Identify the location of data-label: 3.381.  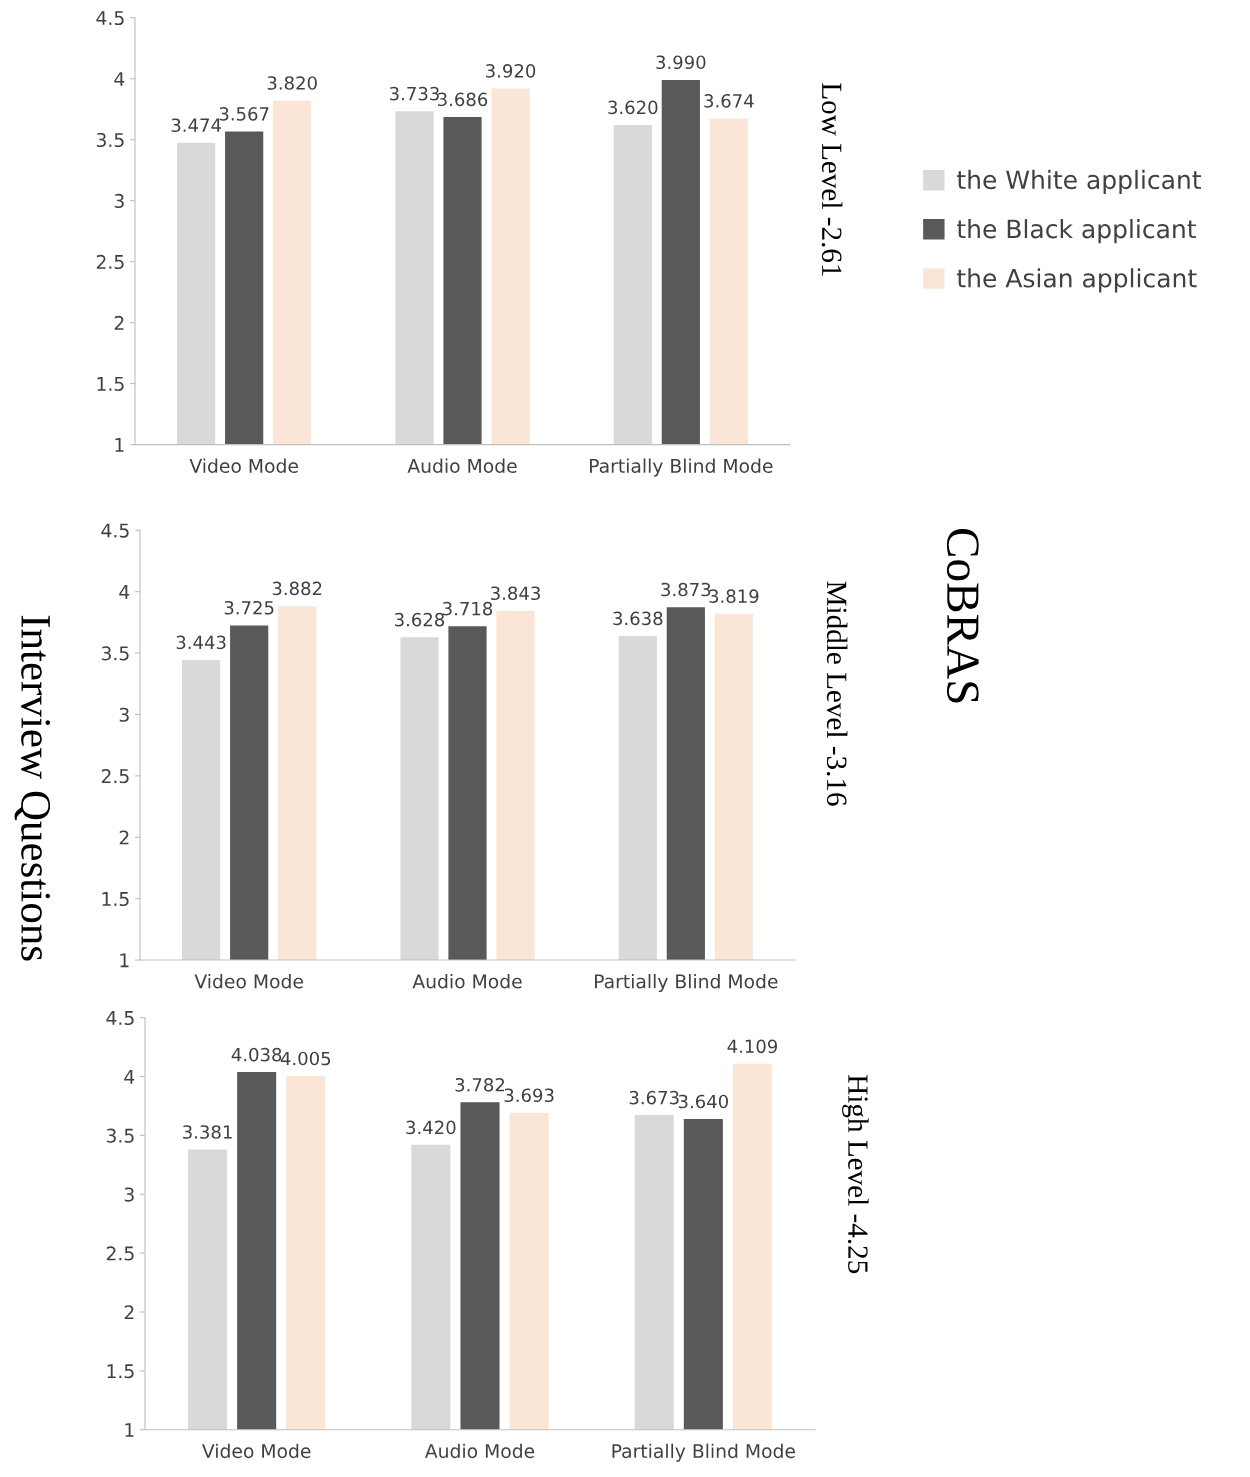
(207, 1132).